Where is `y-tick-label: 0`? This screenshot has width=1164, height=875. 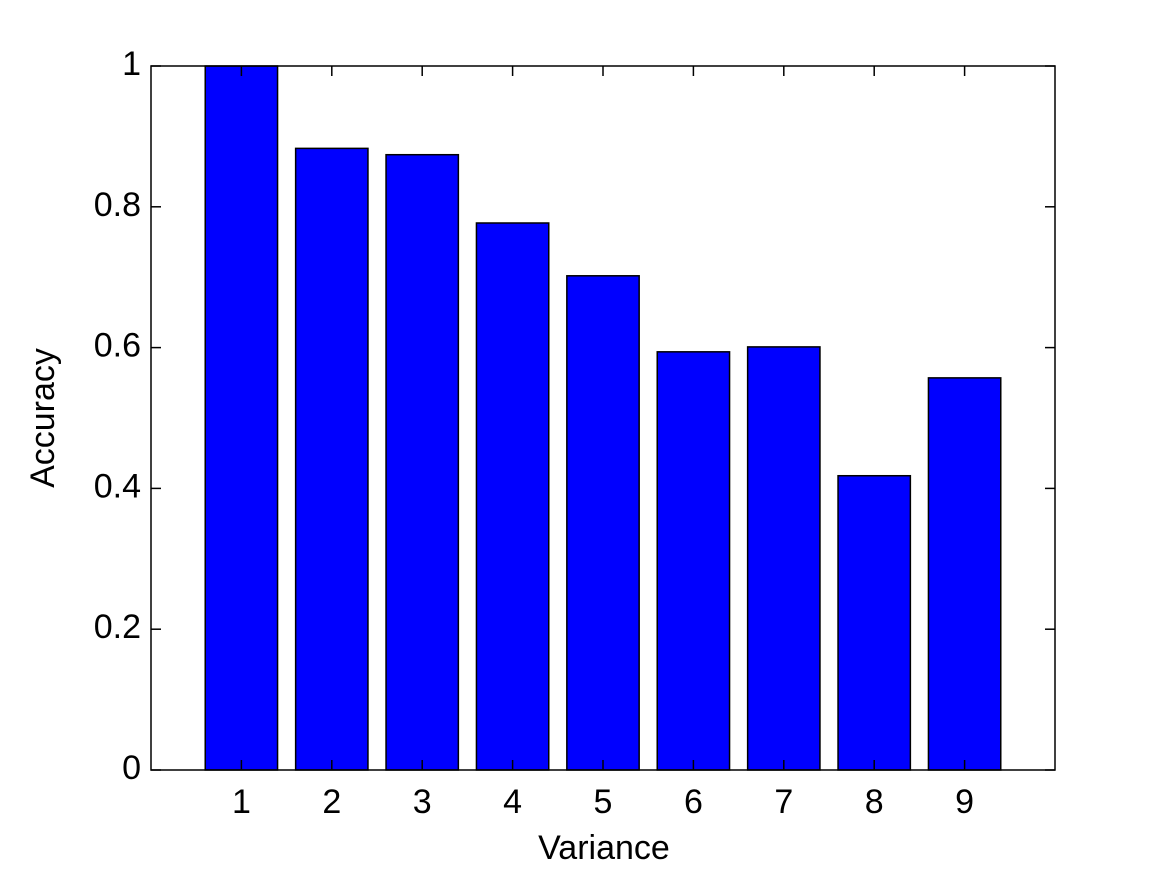
y-tick-label: 0 is located at coordinates (131, 768).